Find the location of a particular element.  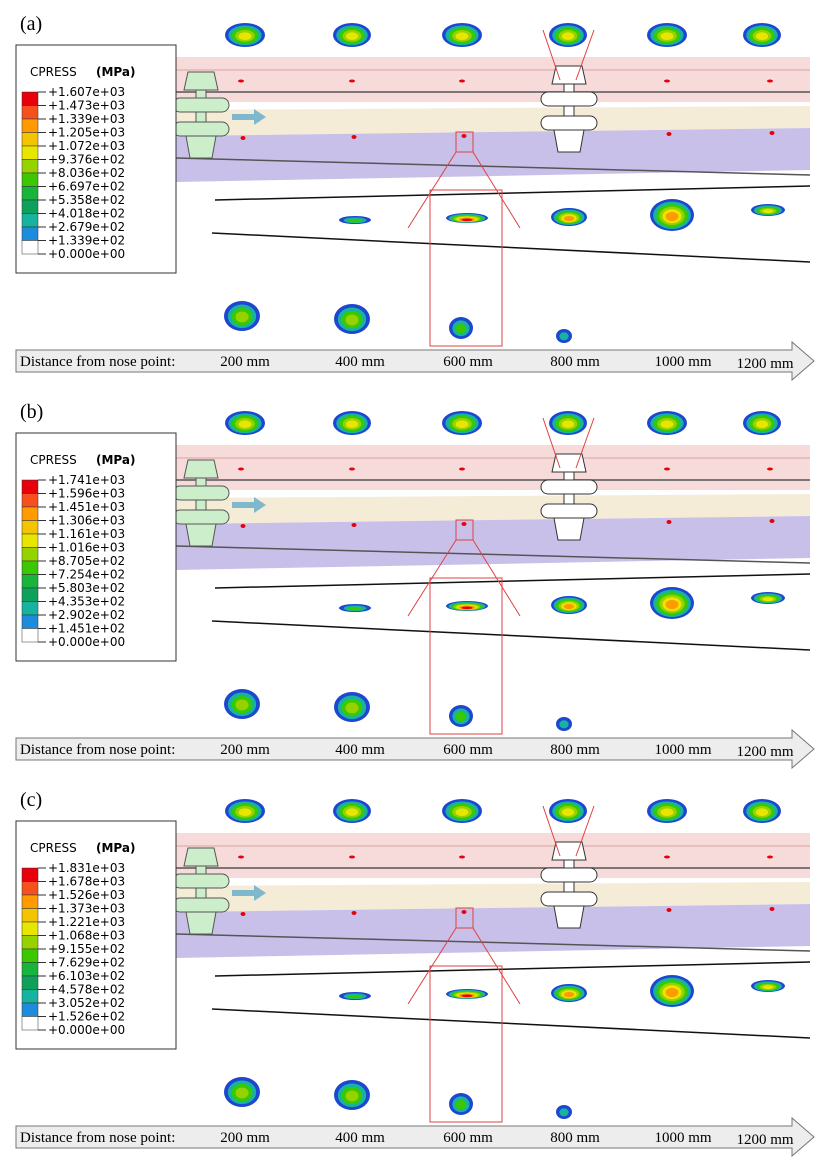

legend-level: +1.596e+03 is located at coordinates (86, 494).